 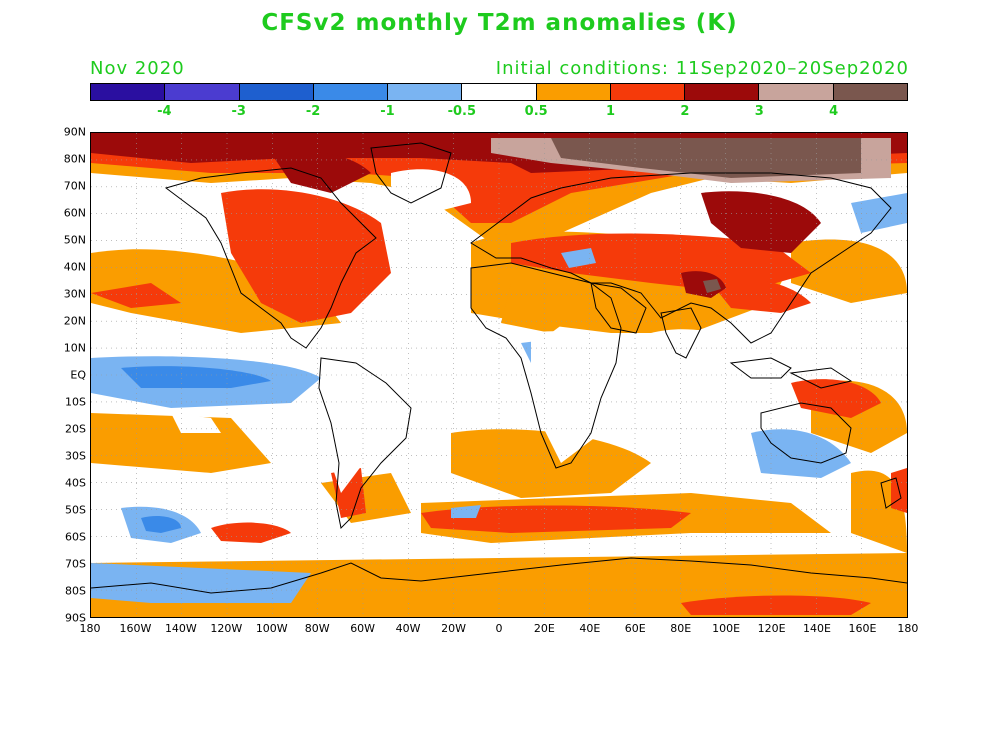 I want to click on longitude-label: 100E, so click(x=726, y=628).